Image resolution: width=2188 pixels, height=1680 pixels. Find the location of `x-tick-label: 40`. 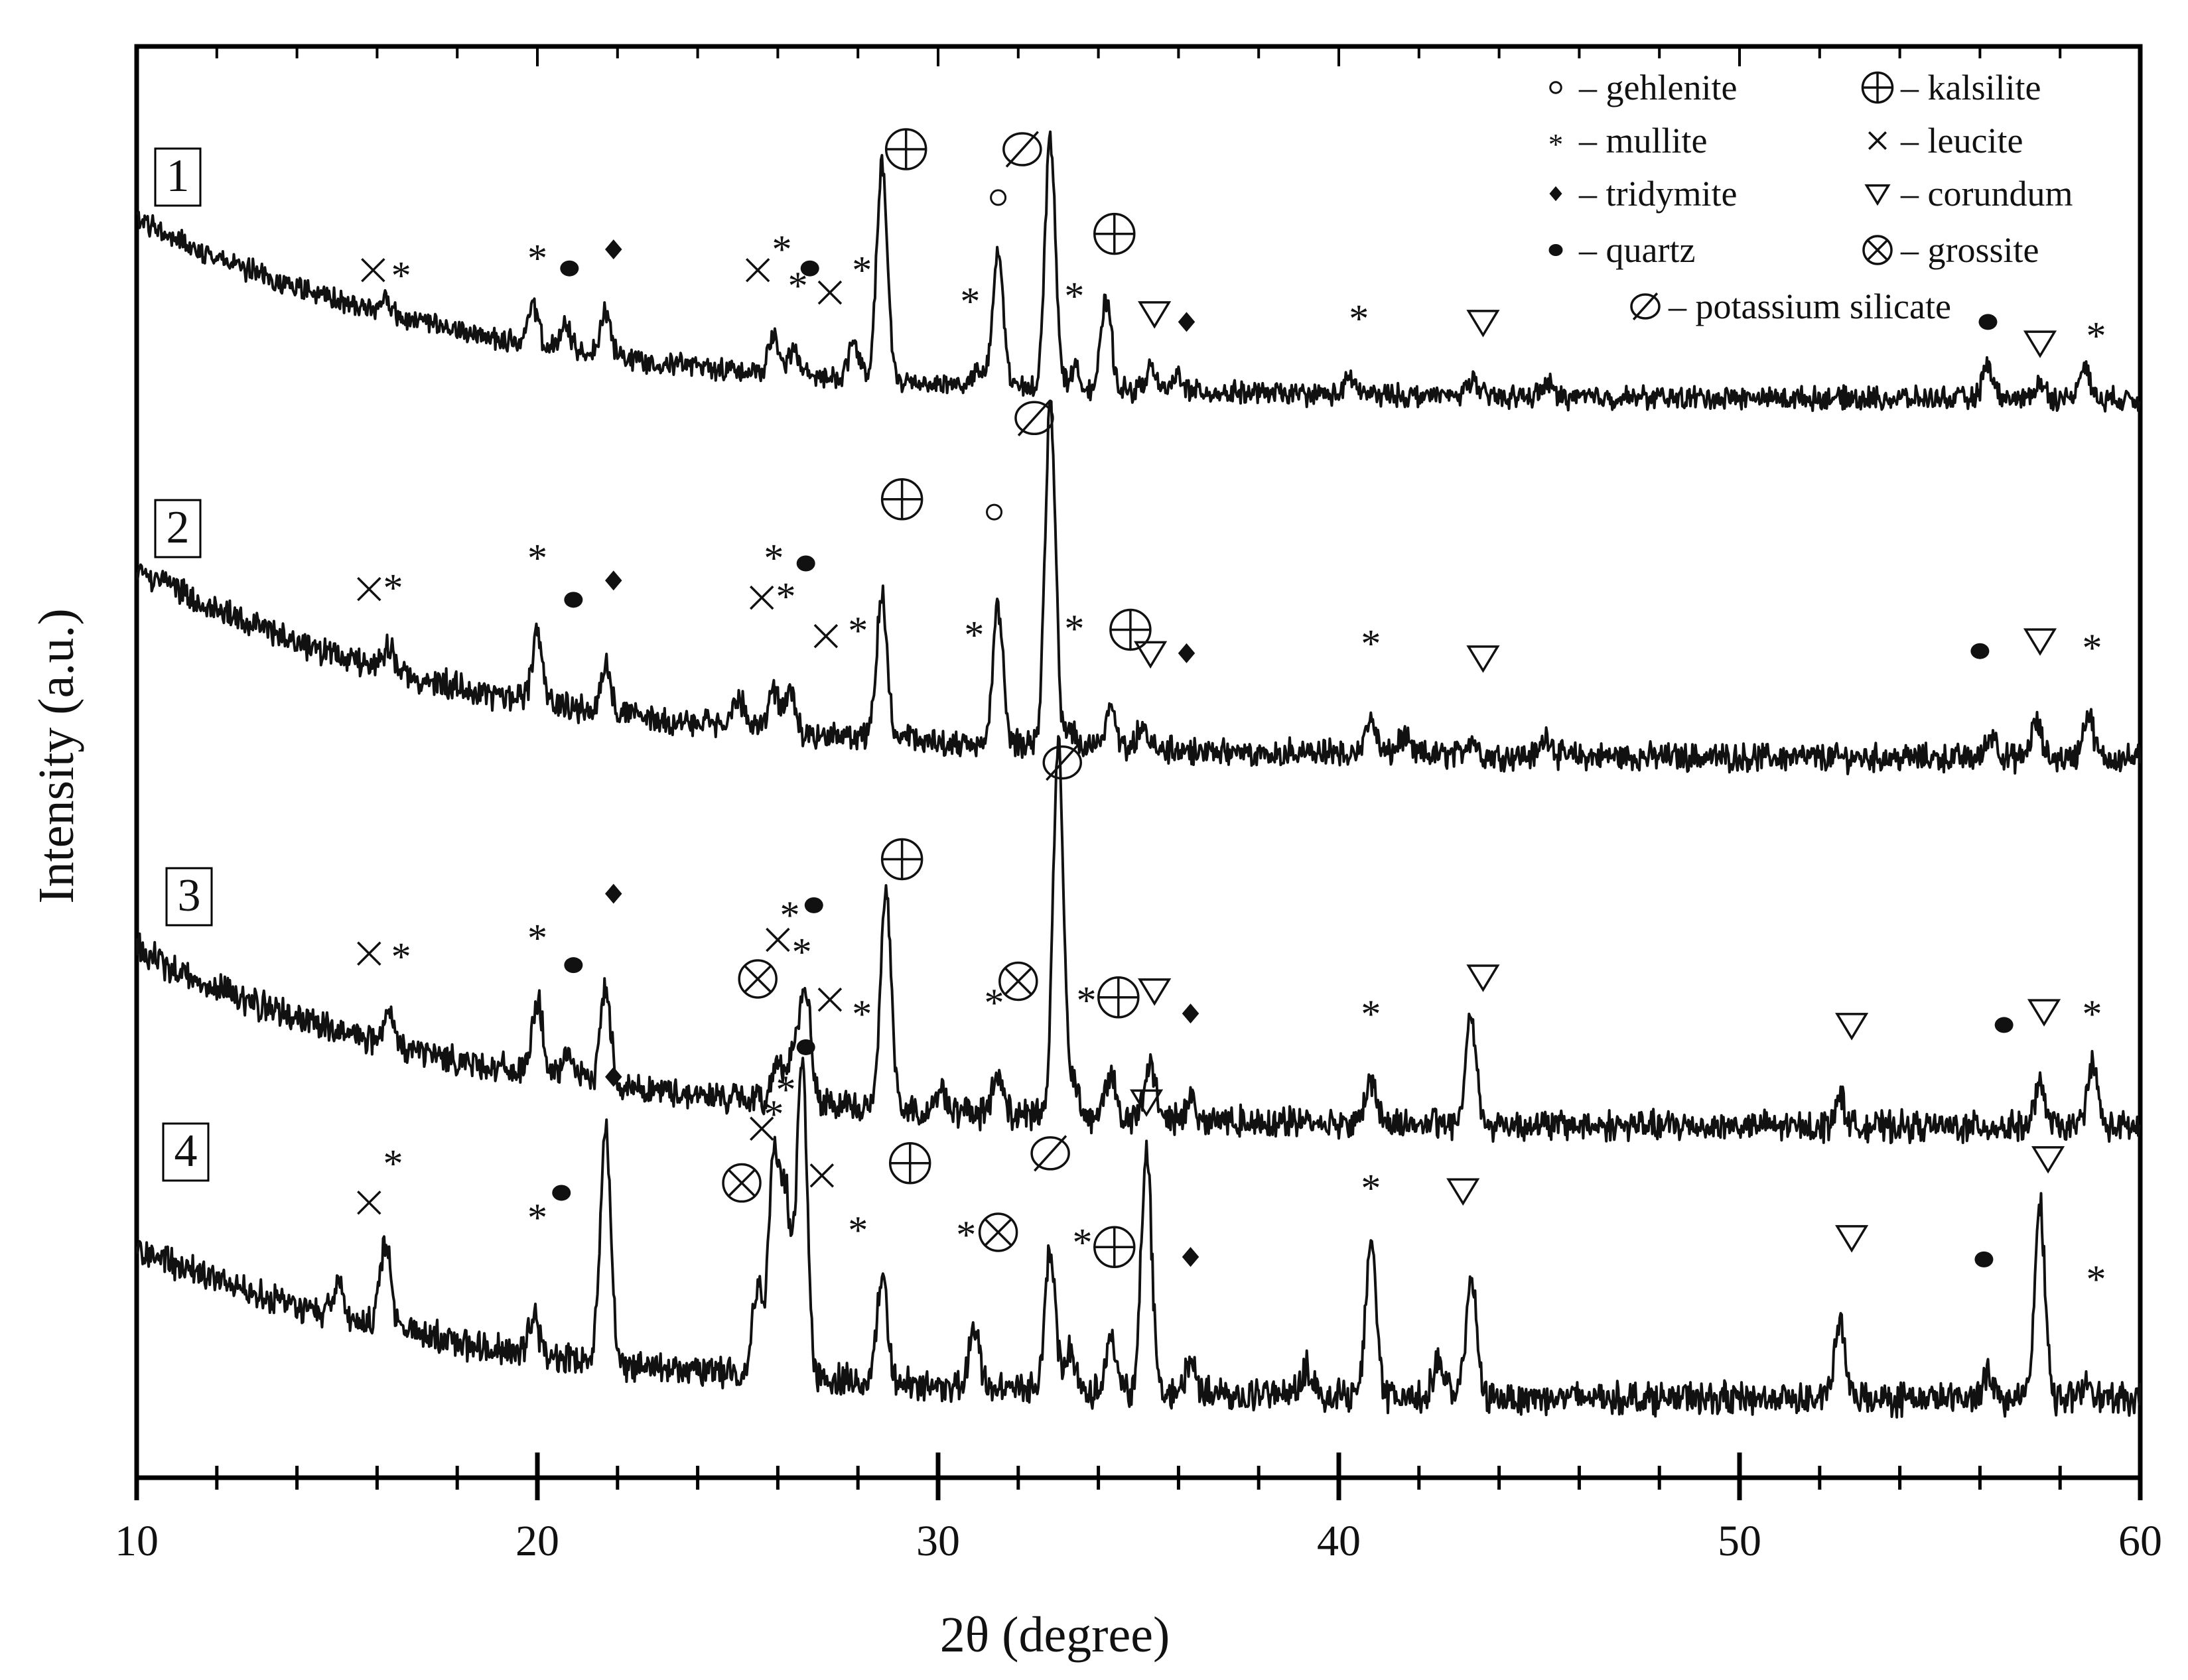

x-tick-label: 40 is located at coordinates (1339, 1541).